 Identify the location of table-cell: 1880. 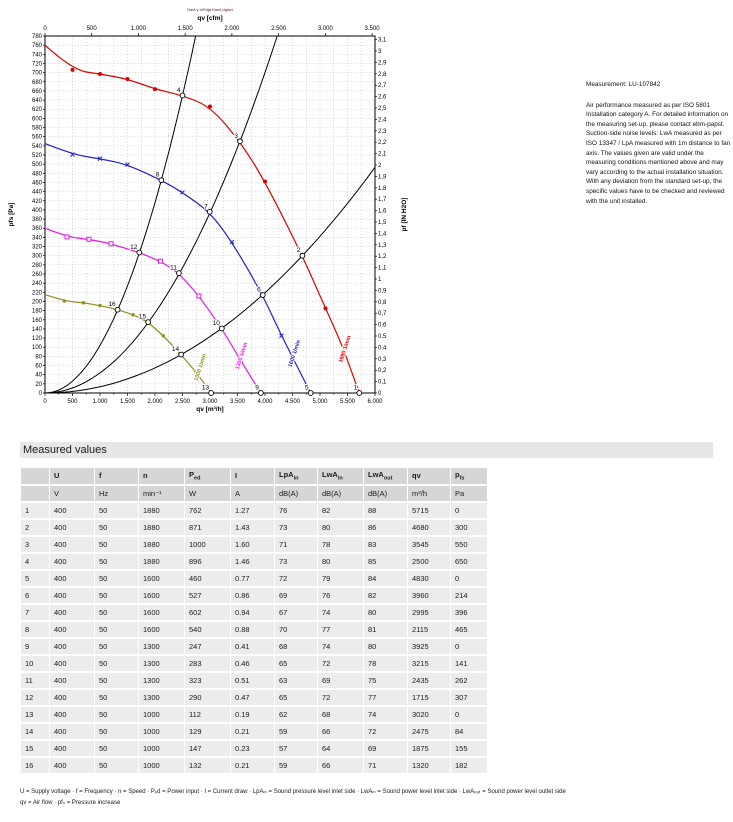
(161, 510).